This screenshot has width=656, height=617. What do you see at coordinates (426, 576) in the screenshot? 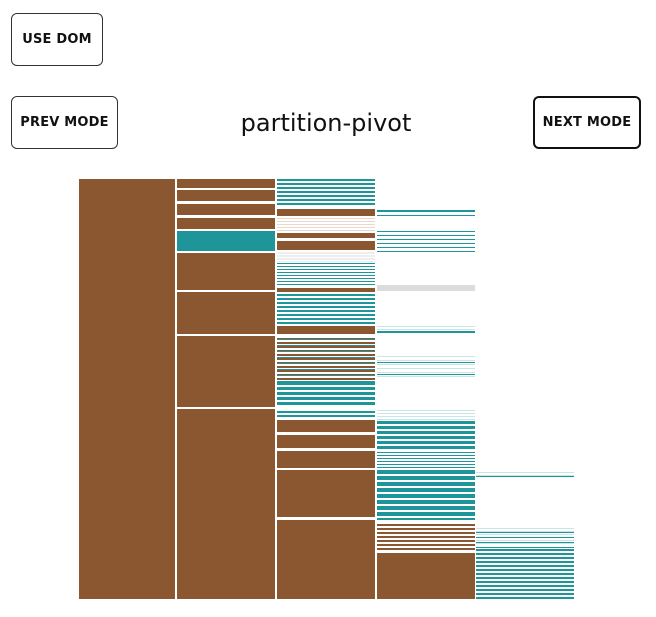
I see `partition-level4-cell` at bounding box center [426, 576].